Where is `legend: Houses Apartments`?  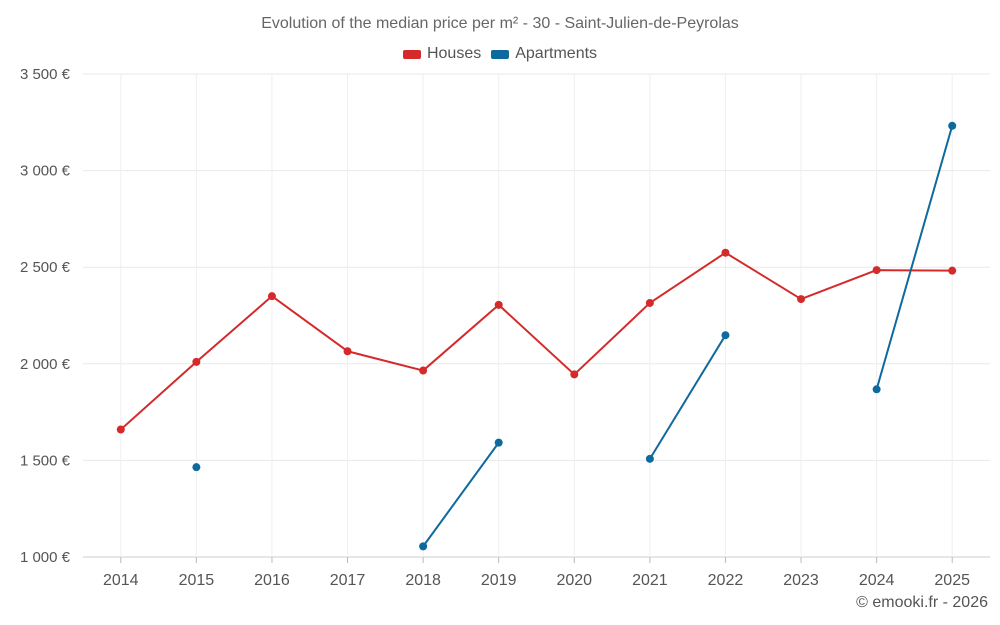
legend: Houses Apartments is located at coordinates (500, 54).